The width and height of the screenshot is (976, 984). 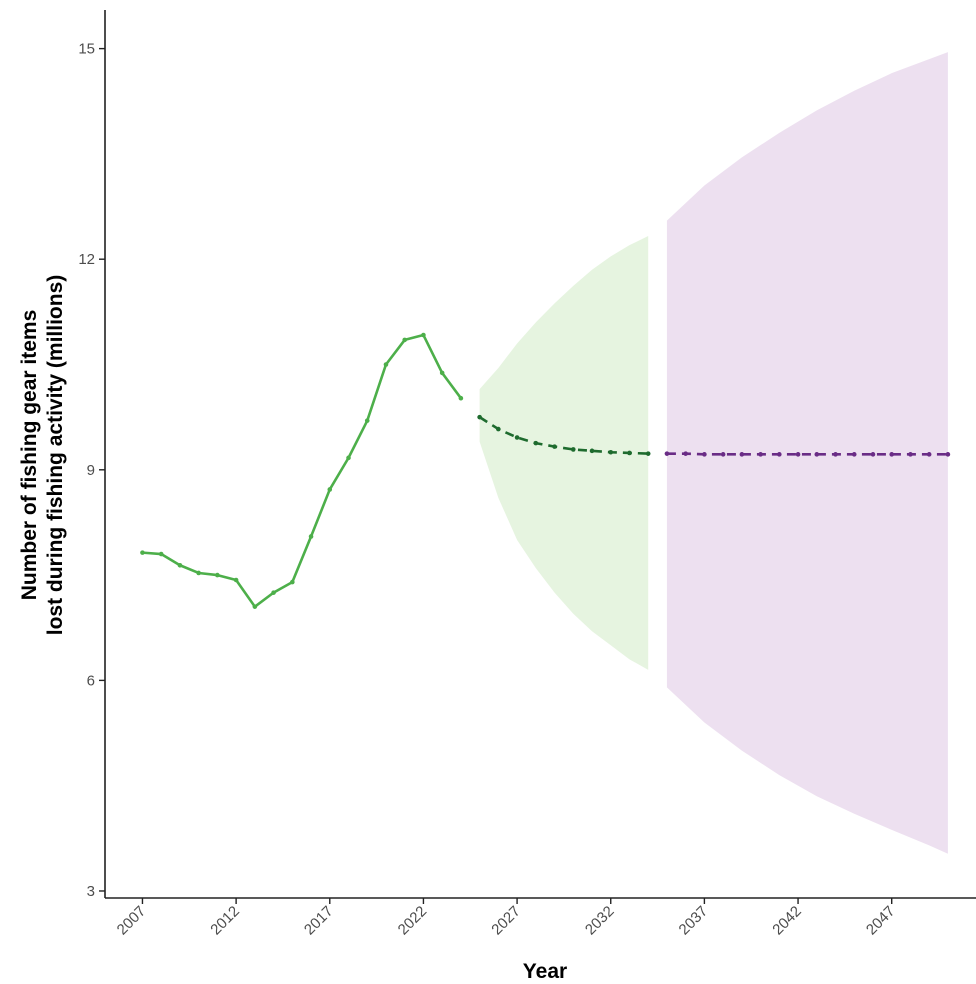 I want to click on x-tick-label: 2047, so click(x=881, y=921).